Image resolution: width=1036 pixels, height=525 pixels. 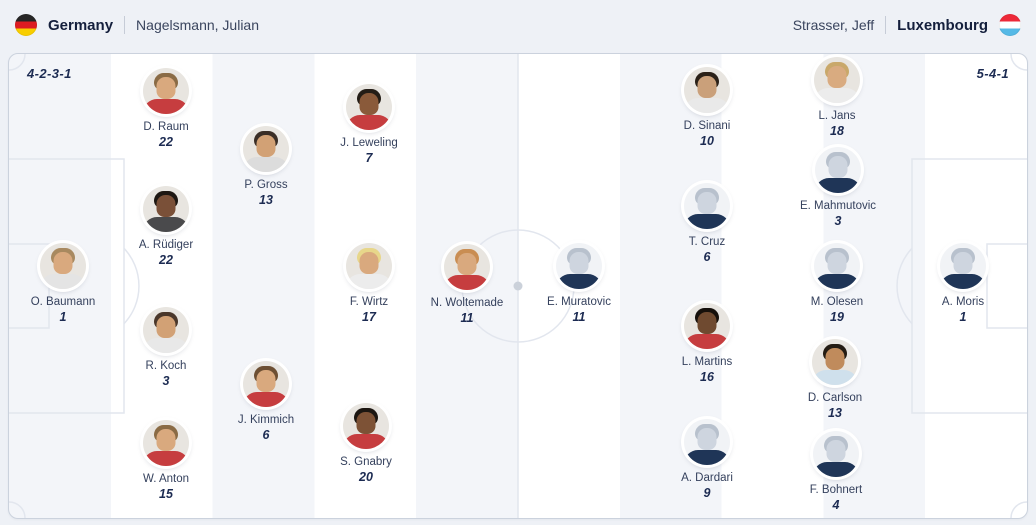 I want to click on player-j-kimmich: J. Kimmich 6, so click(x=266, y=401).